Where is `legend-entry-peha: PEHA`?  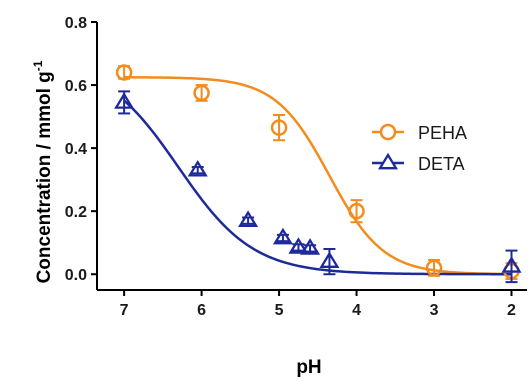 legend-entry-peha: PEHA is located at coordinates (419, 133).